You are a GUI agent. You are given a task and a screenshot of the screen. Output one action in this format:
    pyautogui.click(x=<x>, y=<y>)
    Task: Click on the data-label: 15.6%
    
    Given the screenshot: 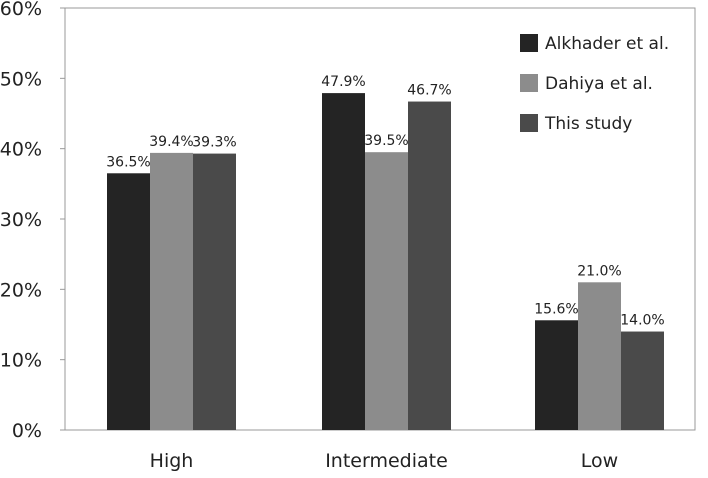 What is the action you would take?
    pyautogui.click(x=556, y=309)
    